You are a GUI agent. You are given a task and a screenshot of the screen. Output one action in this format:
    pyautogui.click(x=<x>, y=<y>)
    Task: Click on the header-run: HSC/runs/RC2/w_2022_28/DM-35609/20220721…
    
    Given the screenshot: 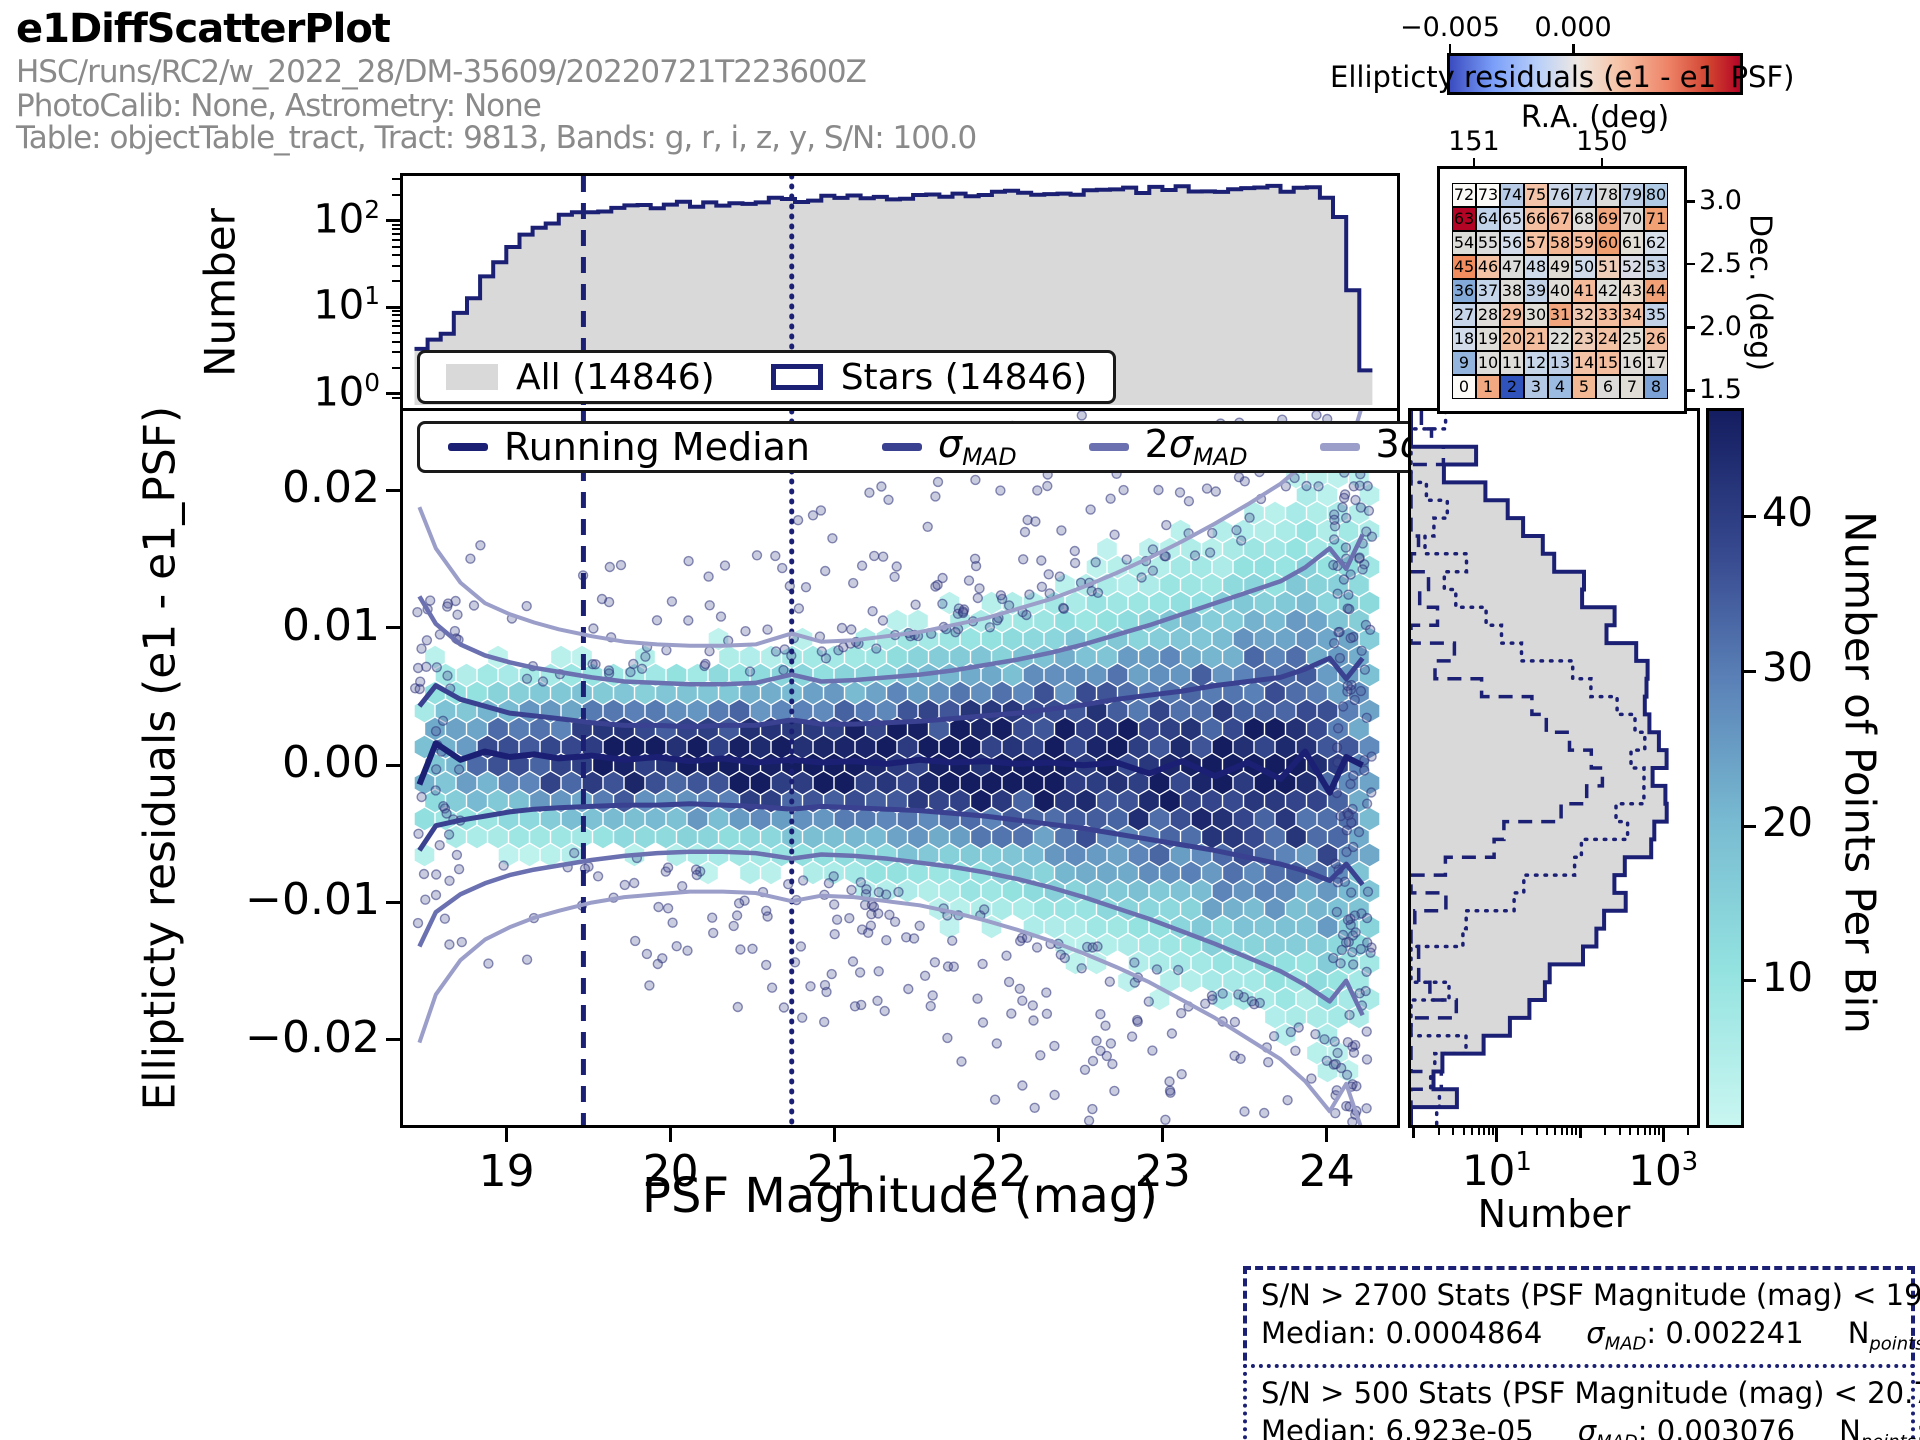 What is the action you would take?
    pyautogui.click(x=441, y=72)
    